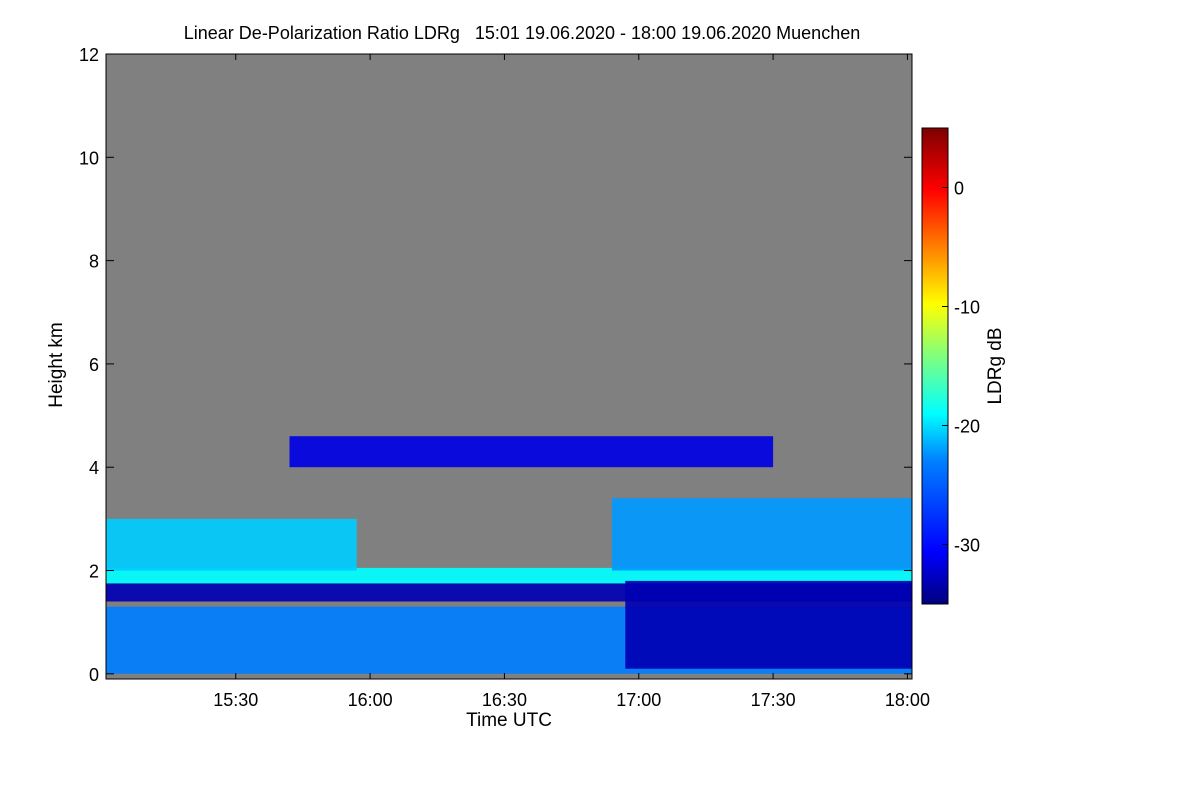 The image size is (1200, 800). I want to click on x-axis-label: Time UTC, so click(509, 720).